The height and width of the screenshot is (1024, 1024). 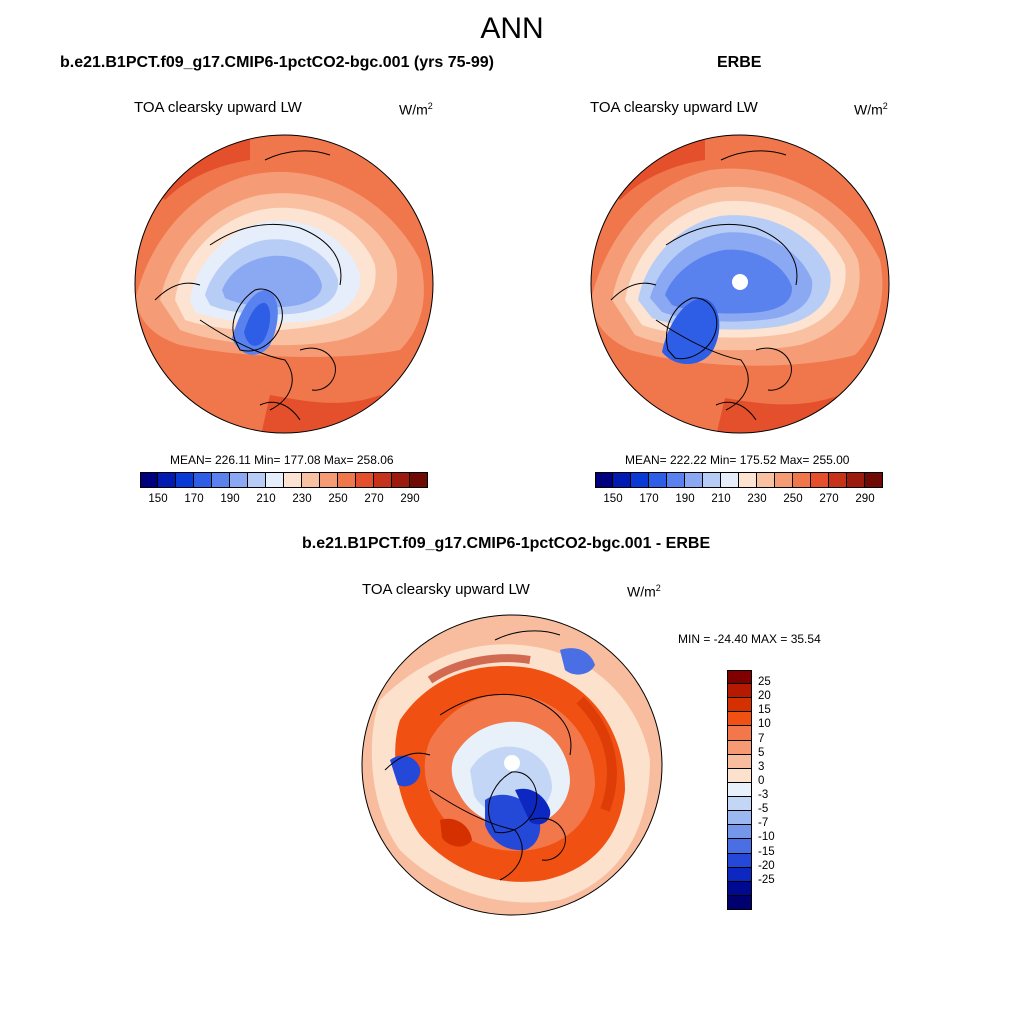 I want to click on panel-1-variable: TOA clearsky upward LW, so click(x=218, y=107).